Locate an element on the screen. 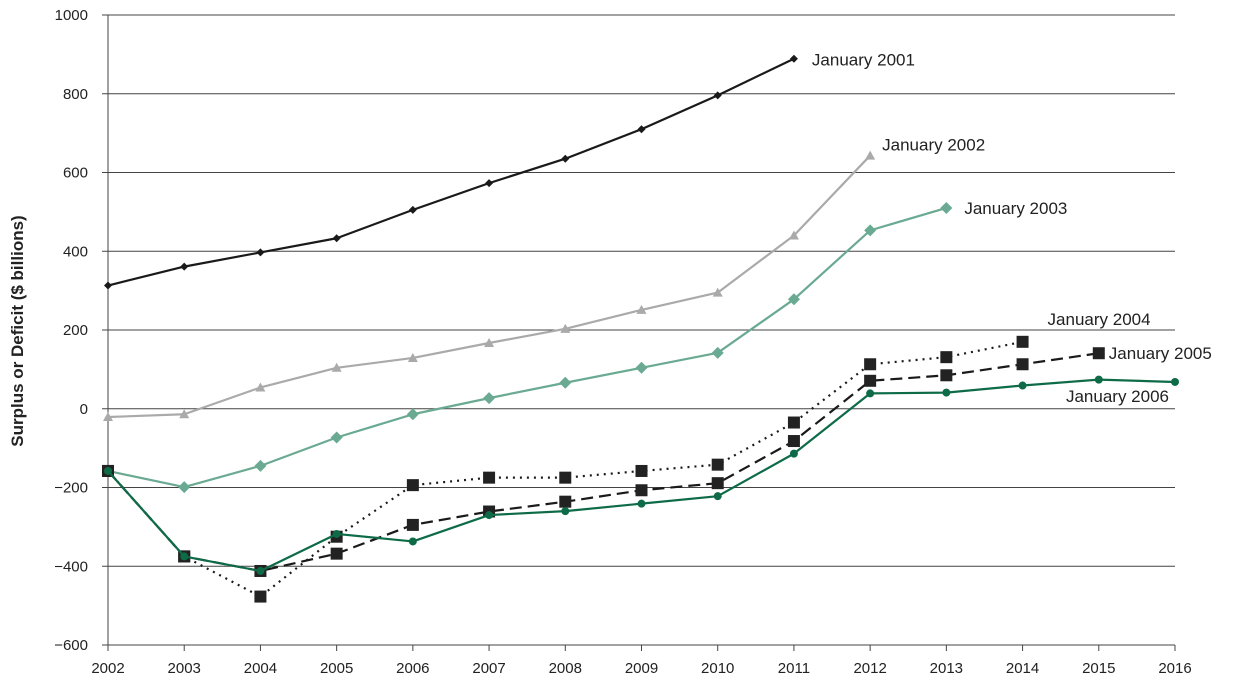 This screenshot has height=689, width=1250. x-tick-label: 2012 is located at coordinates (869, 668).